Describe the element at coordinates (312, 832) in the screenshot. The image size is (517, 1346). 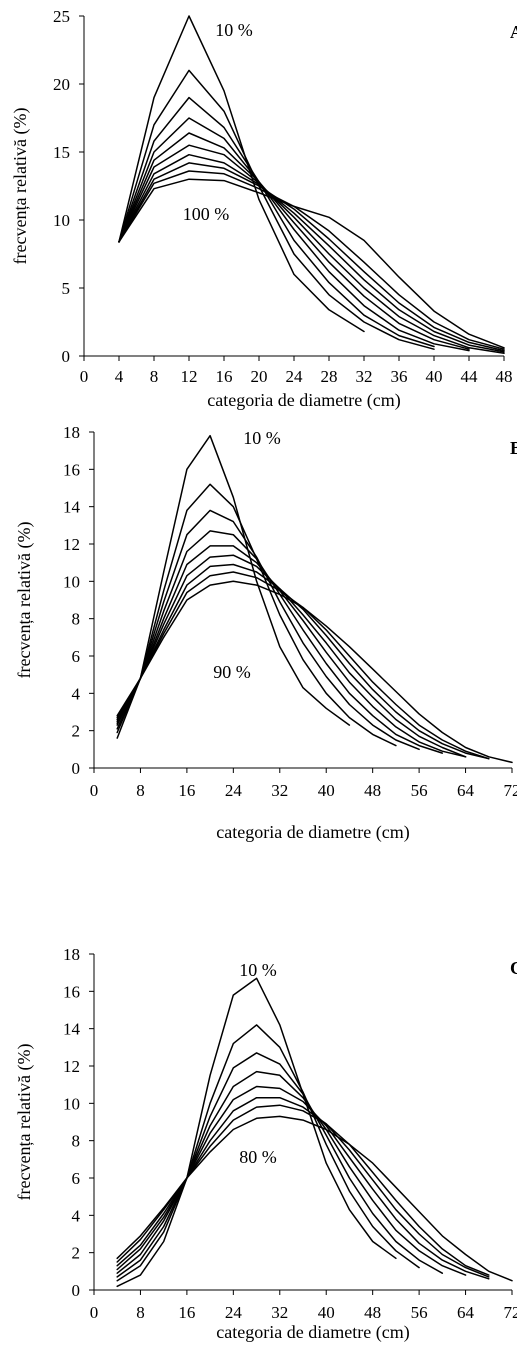
I see `panel-b-x-axis-title: categoria de diametre (cm)` at that location.